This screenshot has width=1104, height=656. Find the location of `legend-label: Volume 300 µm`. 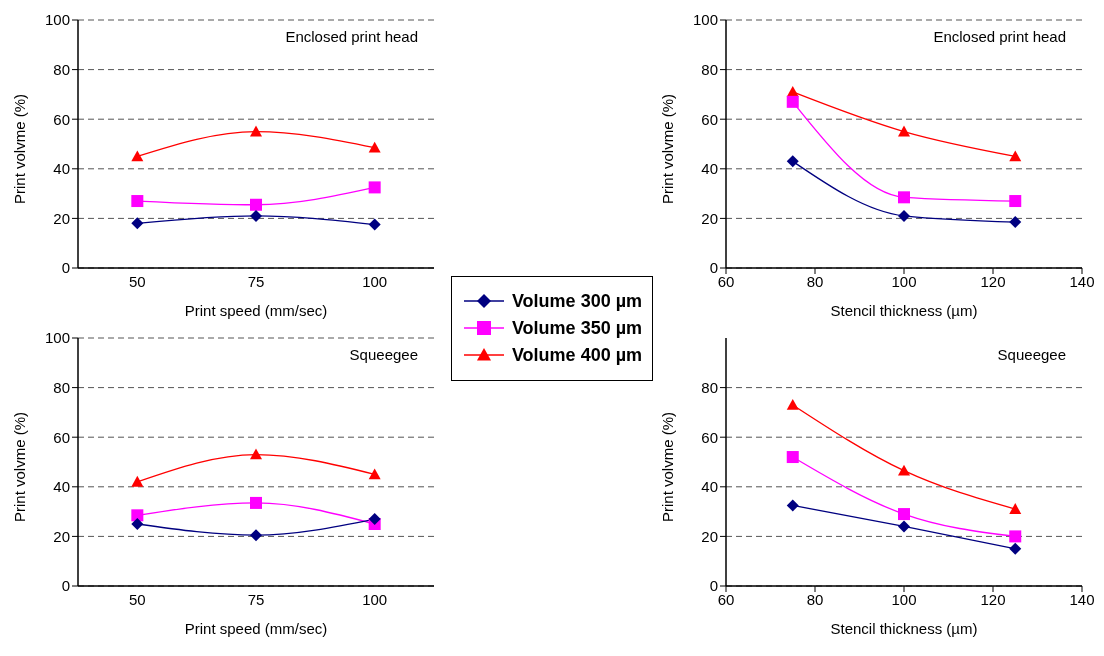

legend-label: Volume 300 µm is located at coordinates (577, 301).